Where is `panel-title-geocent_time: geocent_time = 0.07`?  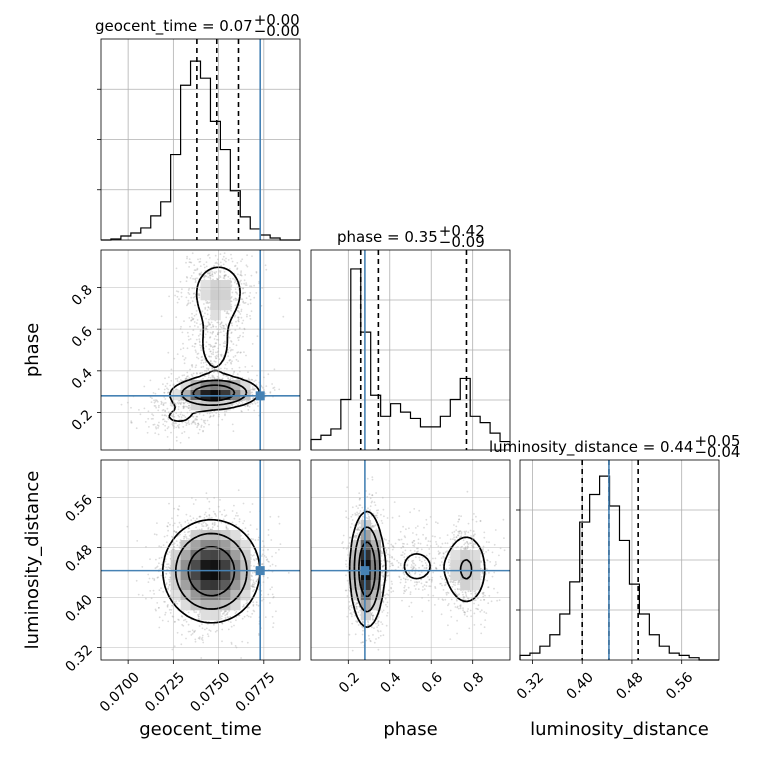 panel-title-geocent_time: geocent_time = 0.07 is located at coordinates (174, 26).